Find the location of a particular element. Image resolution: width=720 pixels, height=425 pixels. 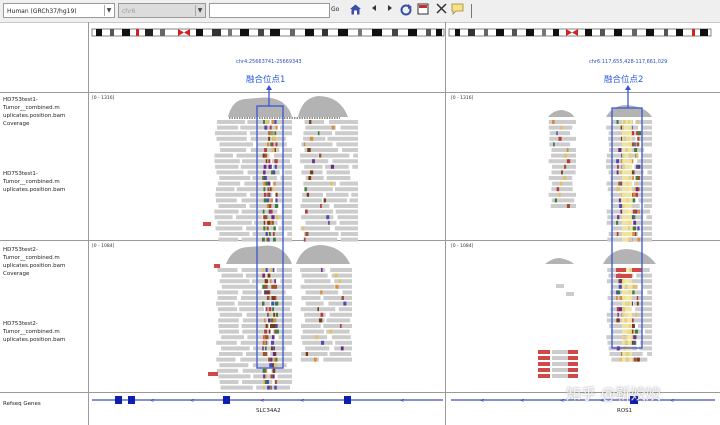

locus-input is located at coordinates (269, 10).